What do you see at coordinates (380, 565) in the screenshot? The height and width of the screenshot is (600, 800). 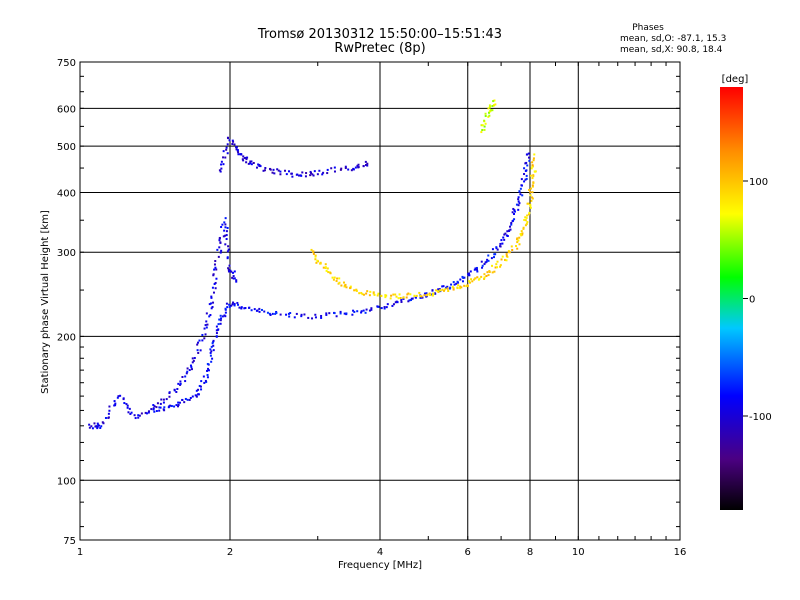 I see `x-axis-label: Frequency [MHz]` at bounding box center [380, 565].